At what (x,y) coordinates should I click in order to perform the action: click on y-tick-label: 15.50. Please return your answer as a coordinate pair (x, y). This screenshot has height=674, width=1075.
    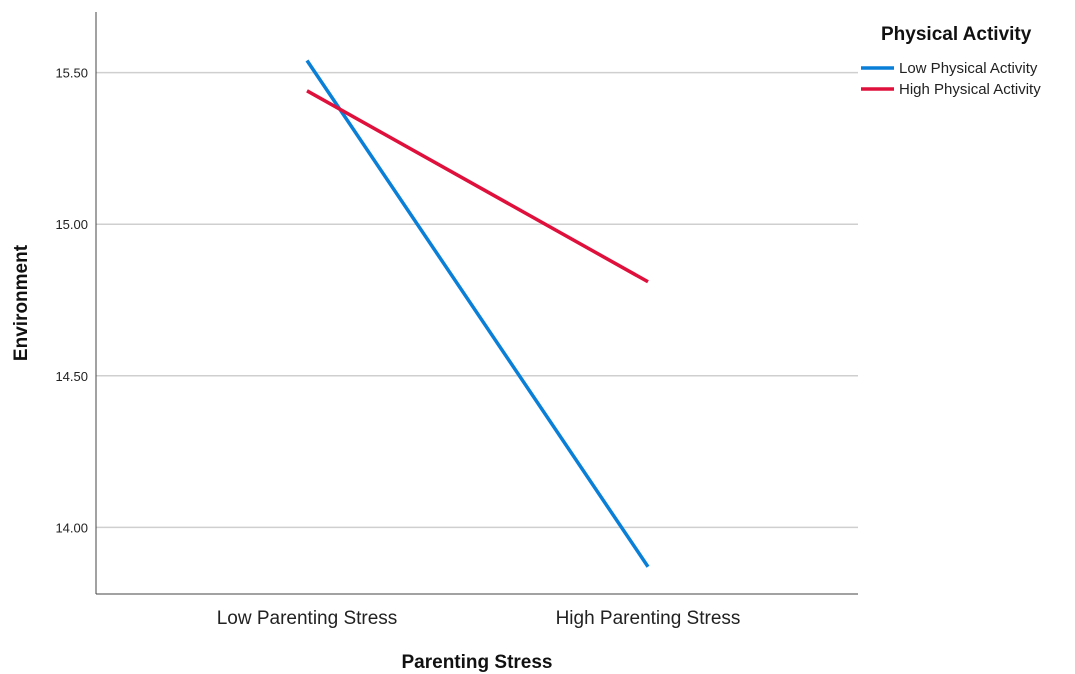
    Looking at the image, I should click on (71, 73).